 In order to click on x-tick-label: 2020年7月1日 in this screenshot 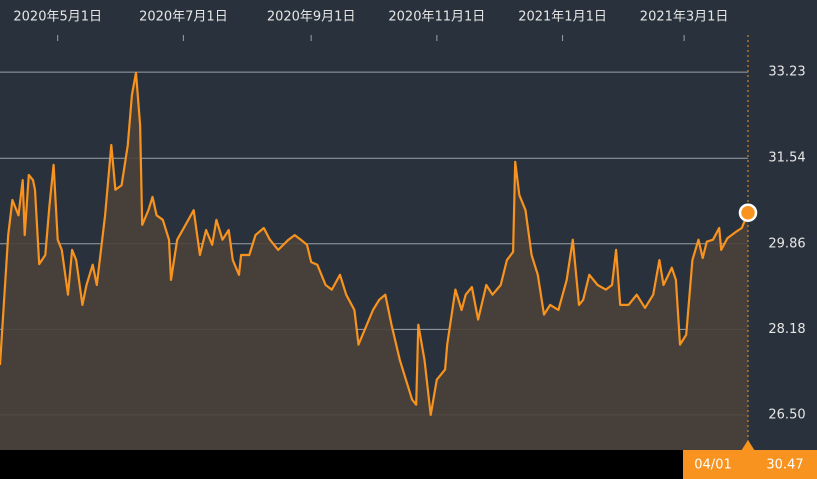, I will do `click(183, 17)`.